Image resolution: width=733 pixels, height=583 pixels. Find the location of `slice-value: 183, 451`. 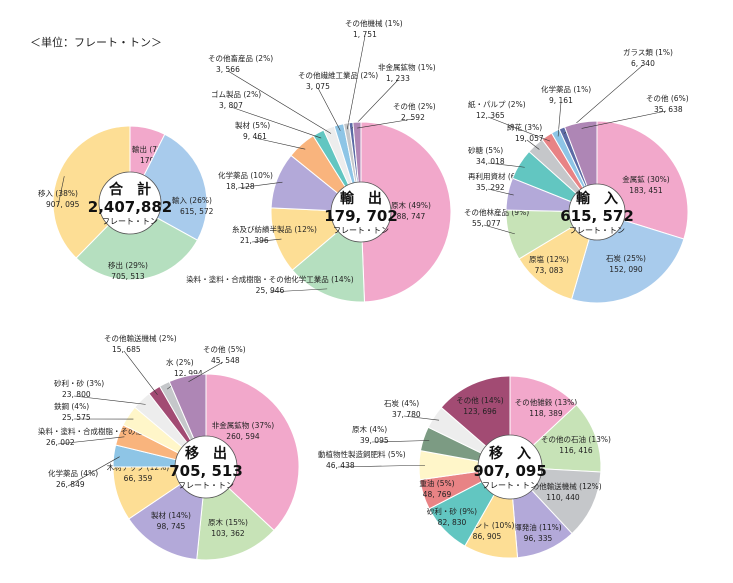

slice-value: 183, 451 is located at coordinates (646, 190).